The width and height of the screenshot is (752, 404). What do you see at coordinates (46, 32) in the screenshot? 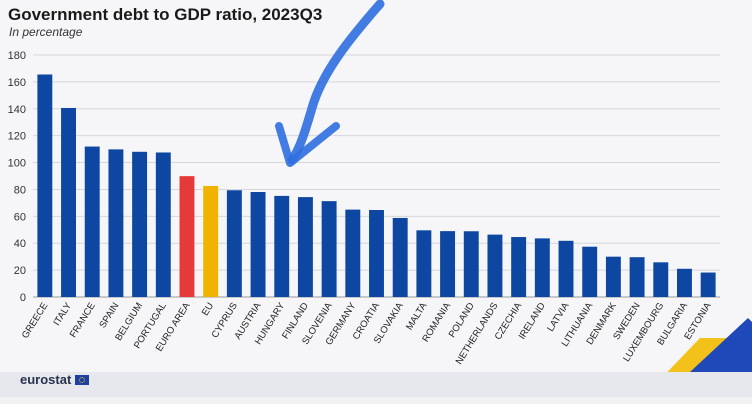
I see `chart-subtitle: In percentage` at bounding box center [46, 32].